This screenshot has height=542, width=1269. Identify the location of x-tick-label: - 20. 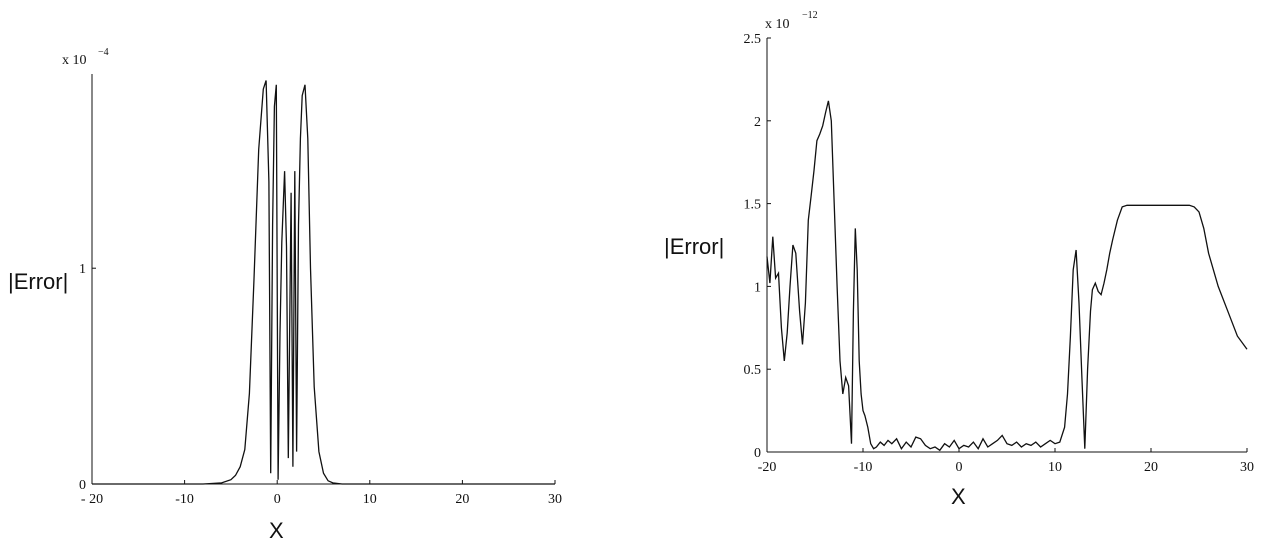
(92, 499).